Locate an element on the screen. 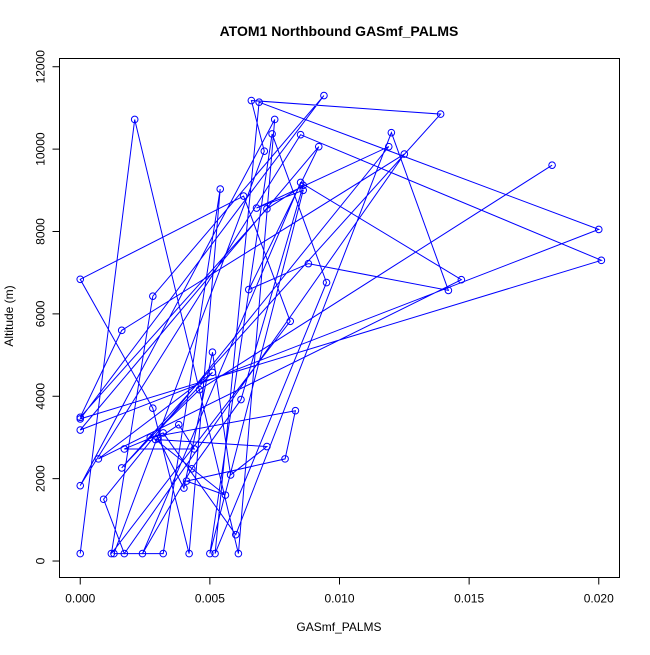  x-tick-label: 0.000 is located at coordinates (80, 599).